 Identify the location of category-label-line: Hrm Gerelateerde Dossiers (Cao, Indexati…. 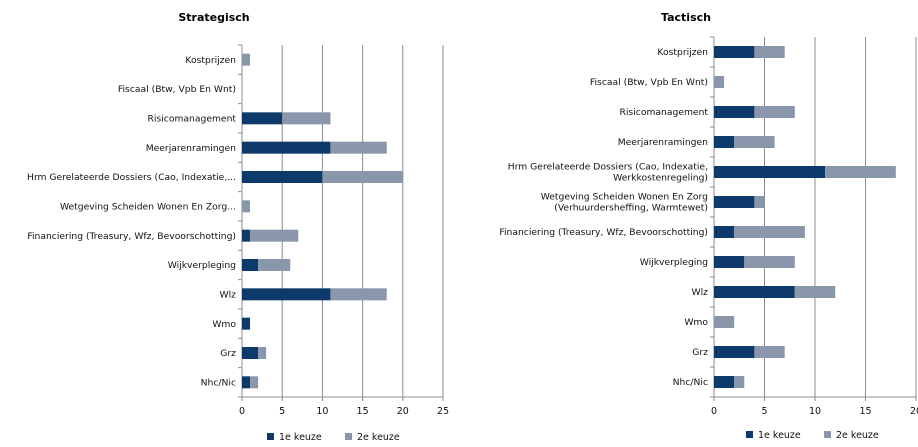
(608, 167).